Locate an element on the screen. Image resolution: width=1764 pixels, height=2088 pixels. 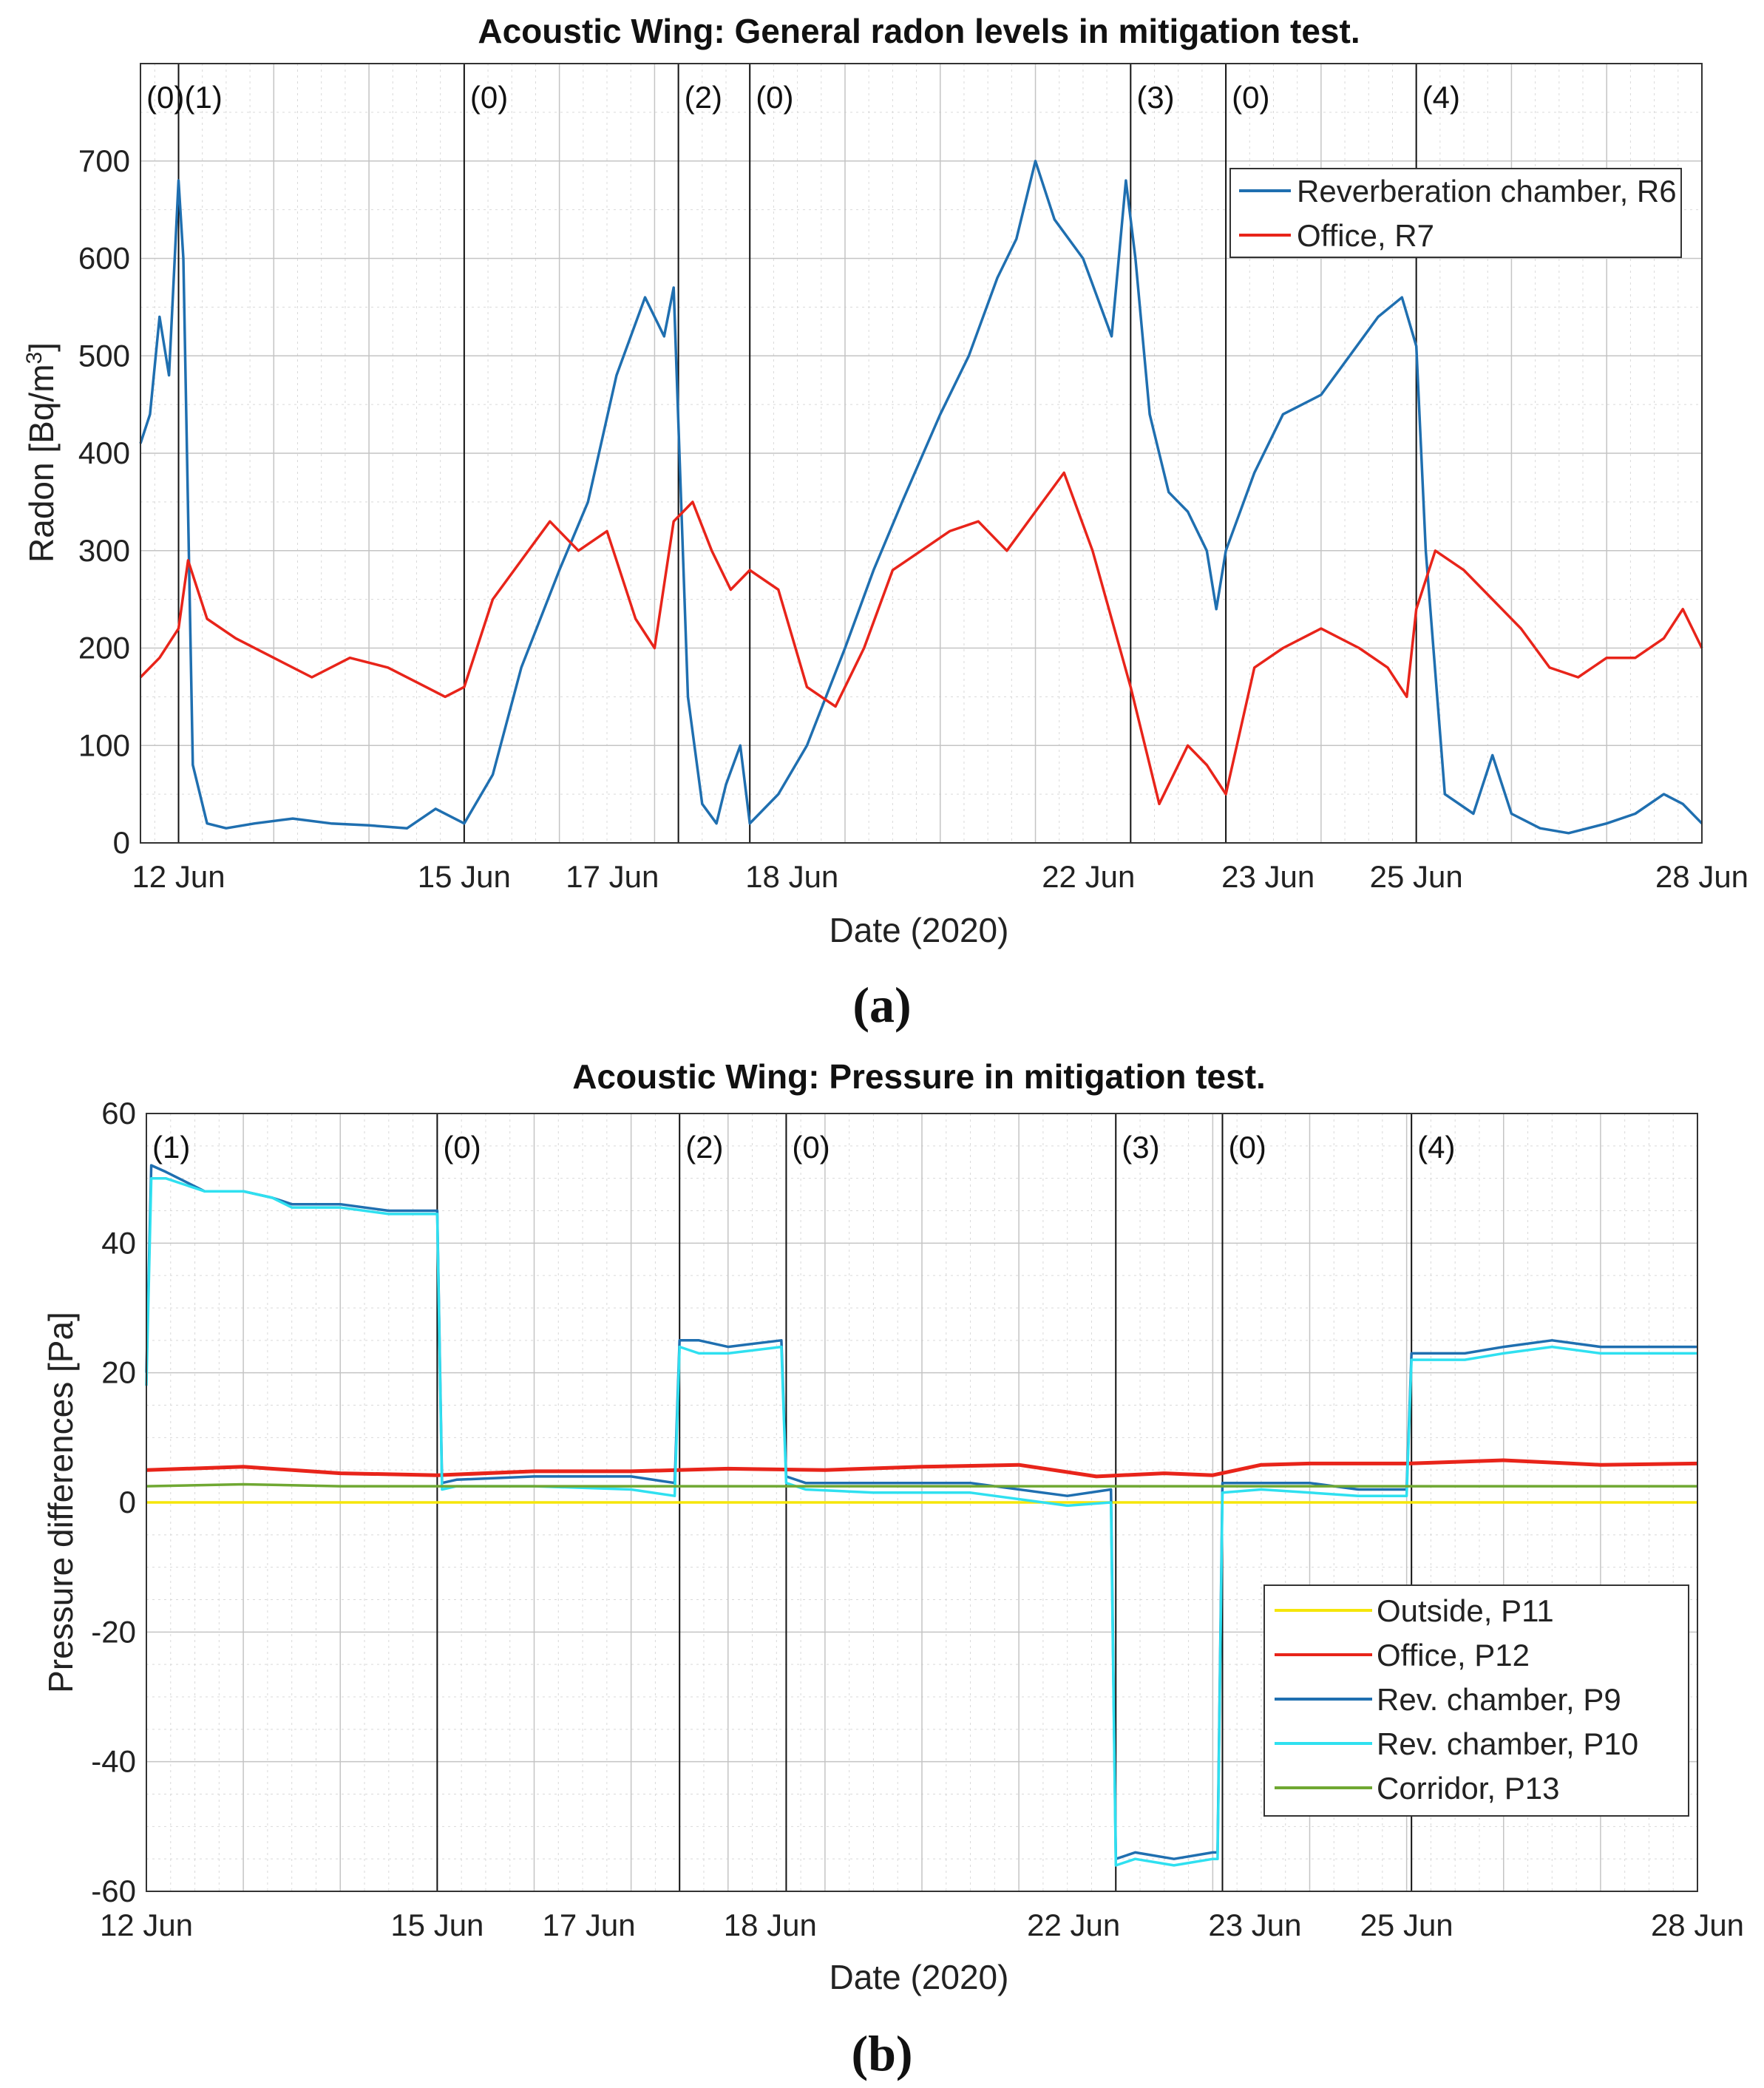
radon-y-tick-labels: 0 100 200 300 400 500 600 700 is located at coordinates (104, 501).